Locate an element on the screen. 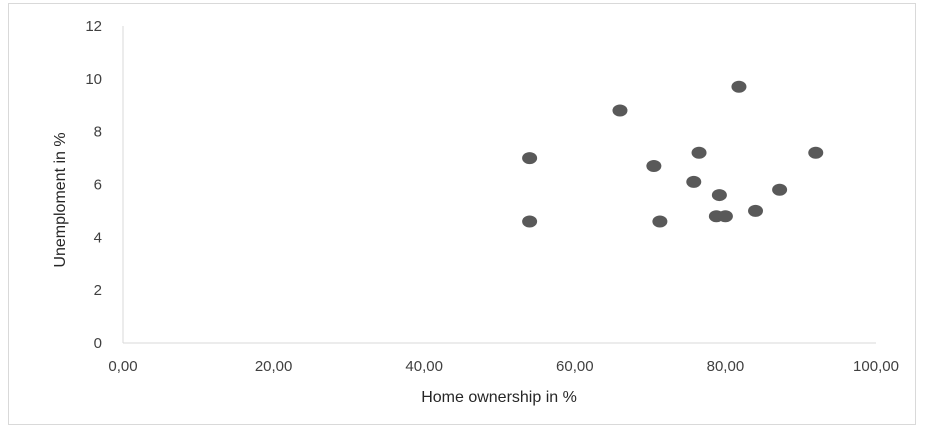 The height and width of the screenshot is (429, 925). y-tick-label: 0 is located at coordinates (98, 343).